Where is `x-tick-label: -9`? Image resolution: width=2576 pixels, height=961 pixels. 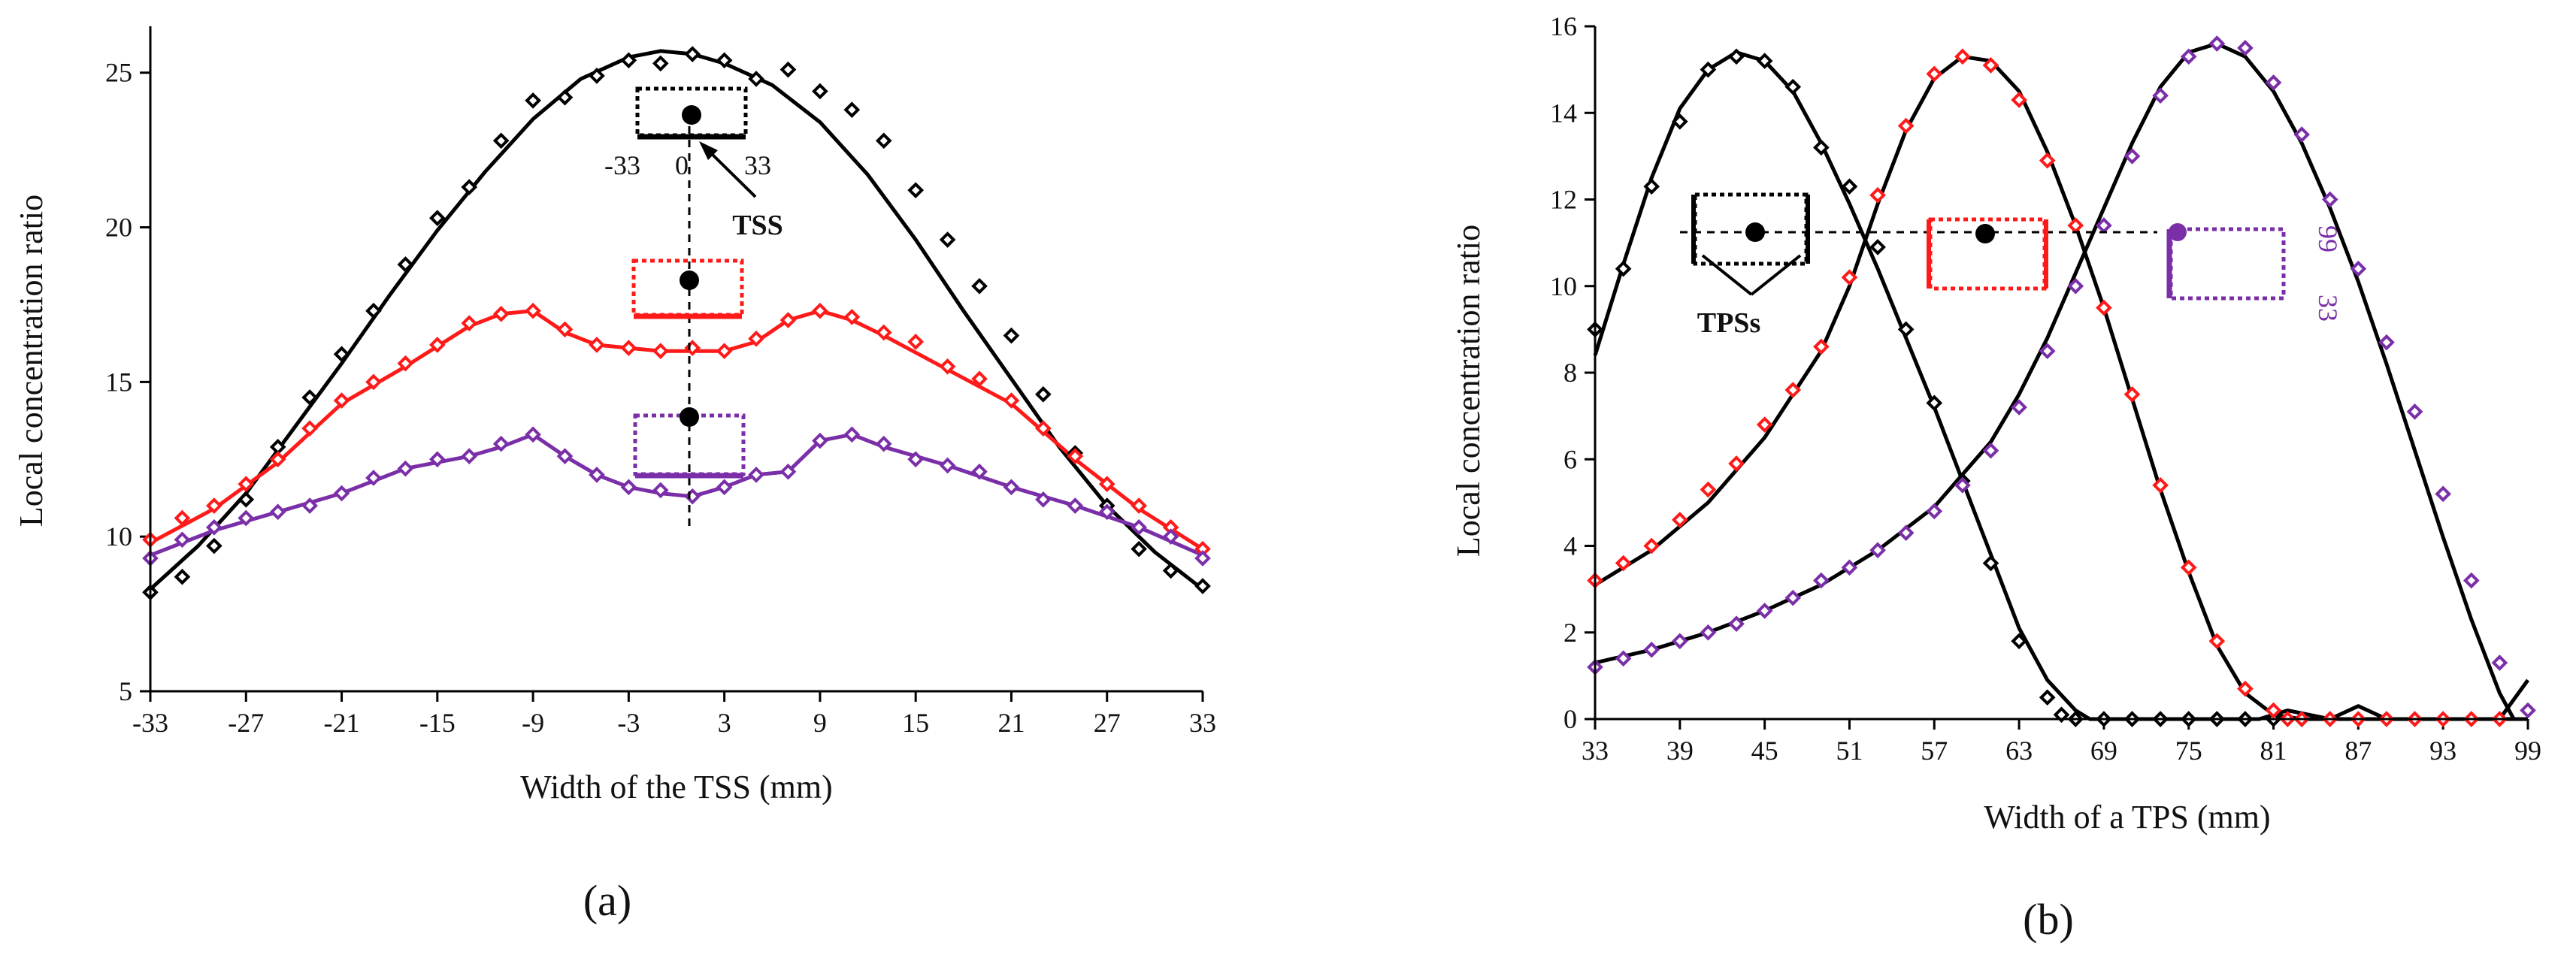 x-tick-label: -9 is located at coordinates (533, 723).